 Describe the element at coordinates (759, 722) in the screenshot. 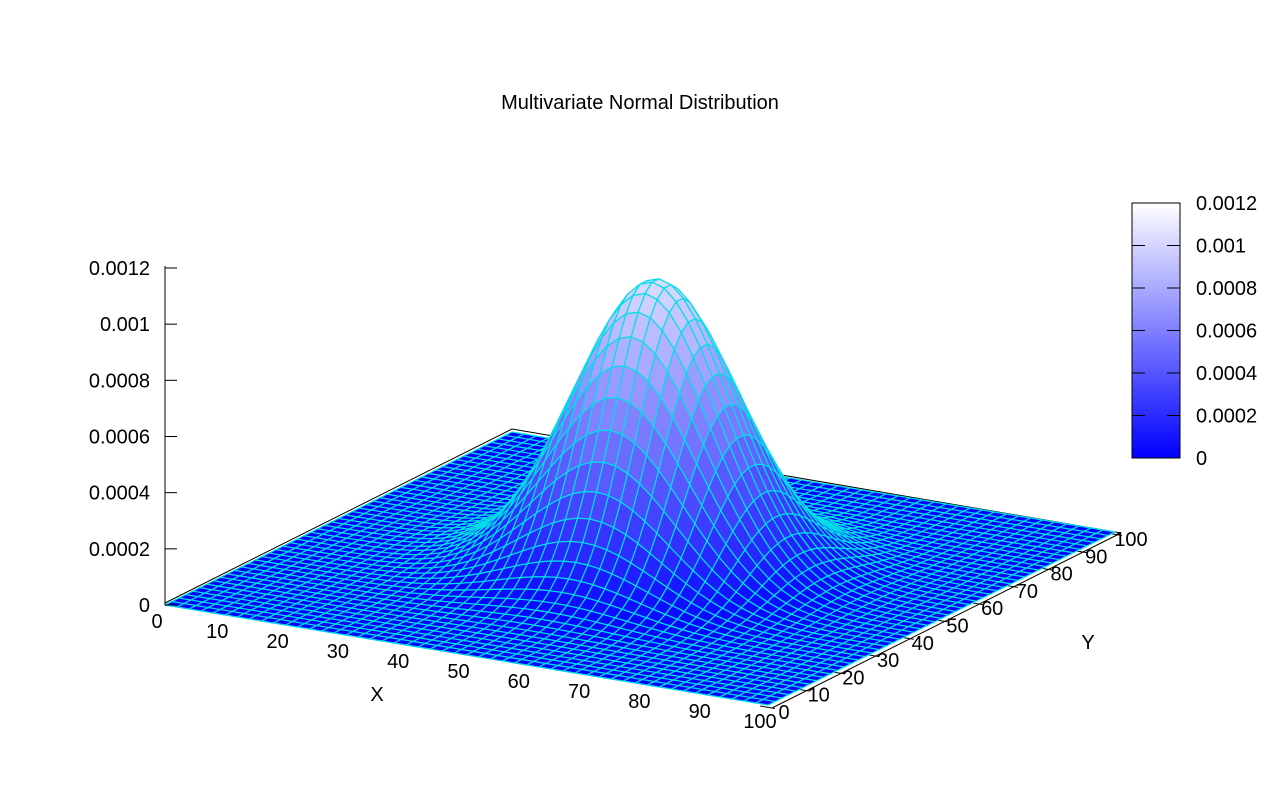

I see `x-tick-label: 100` at that location.